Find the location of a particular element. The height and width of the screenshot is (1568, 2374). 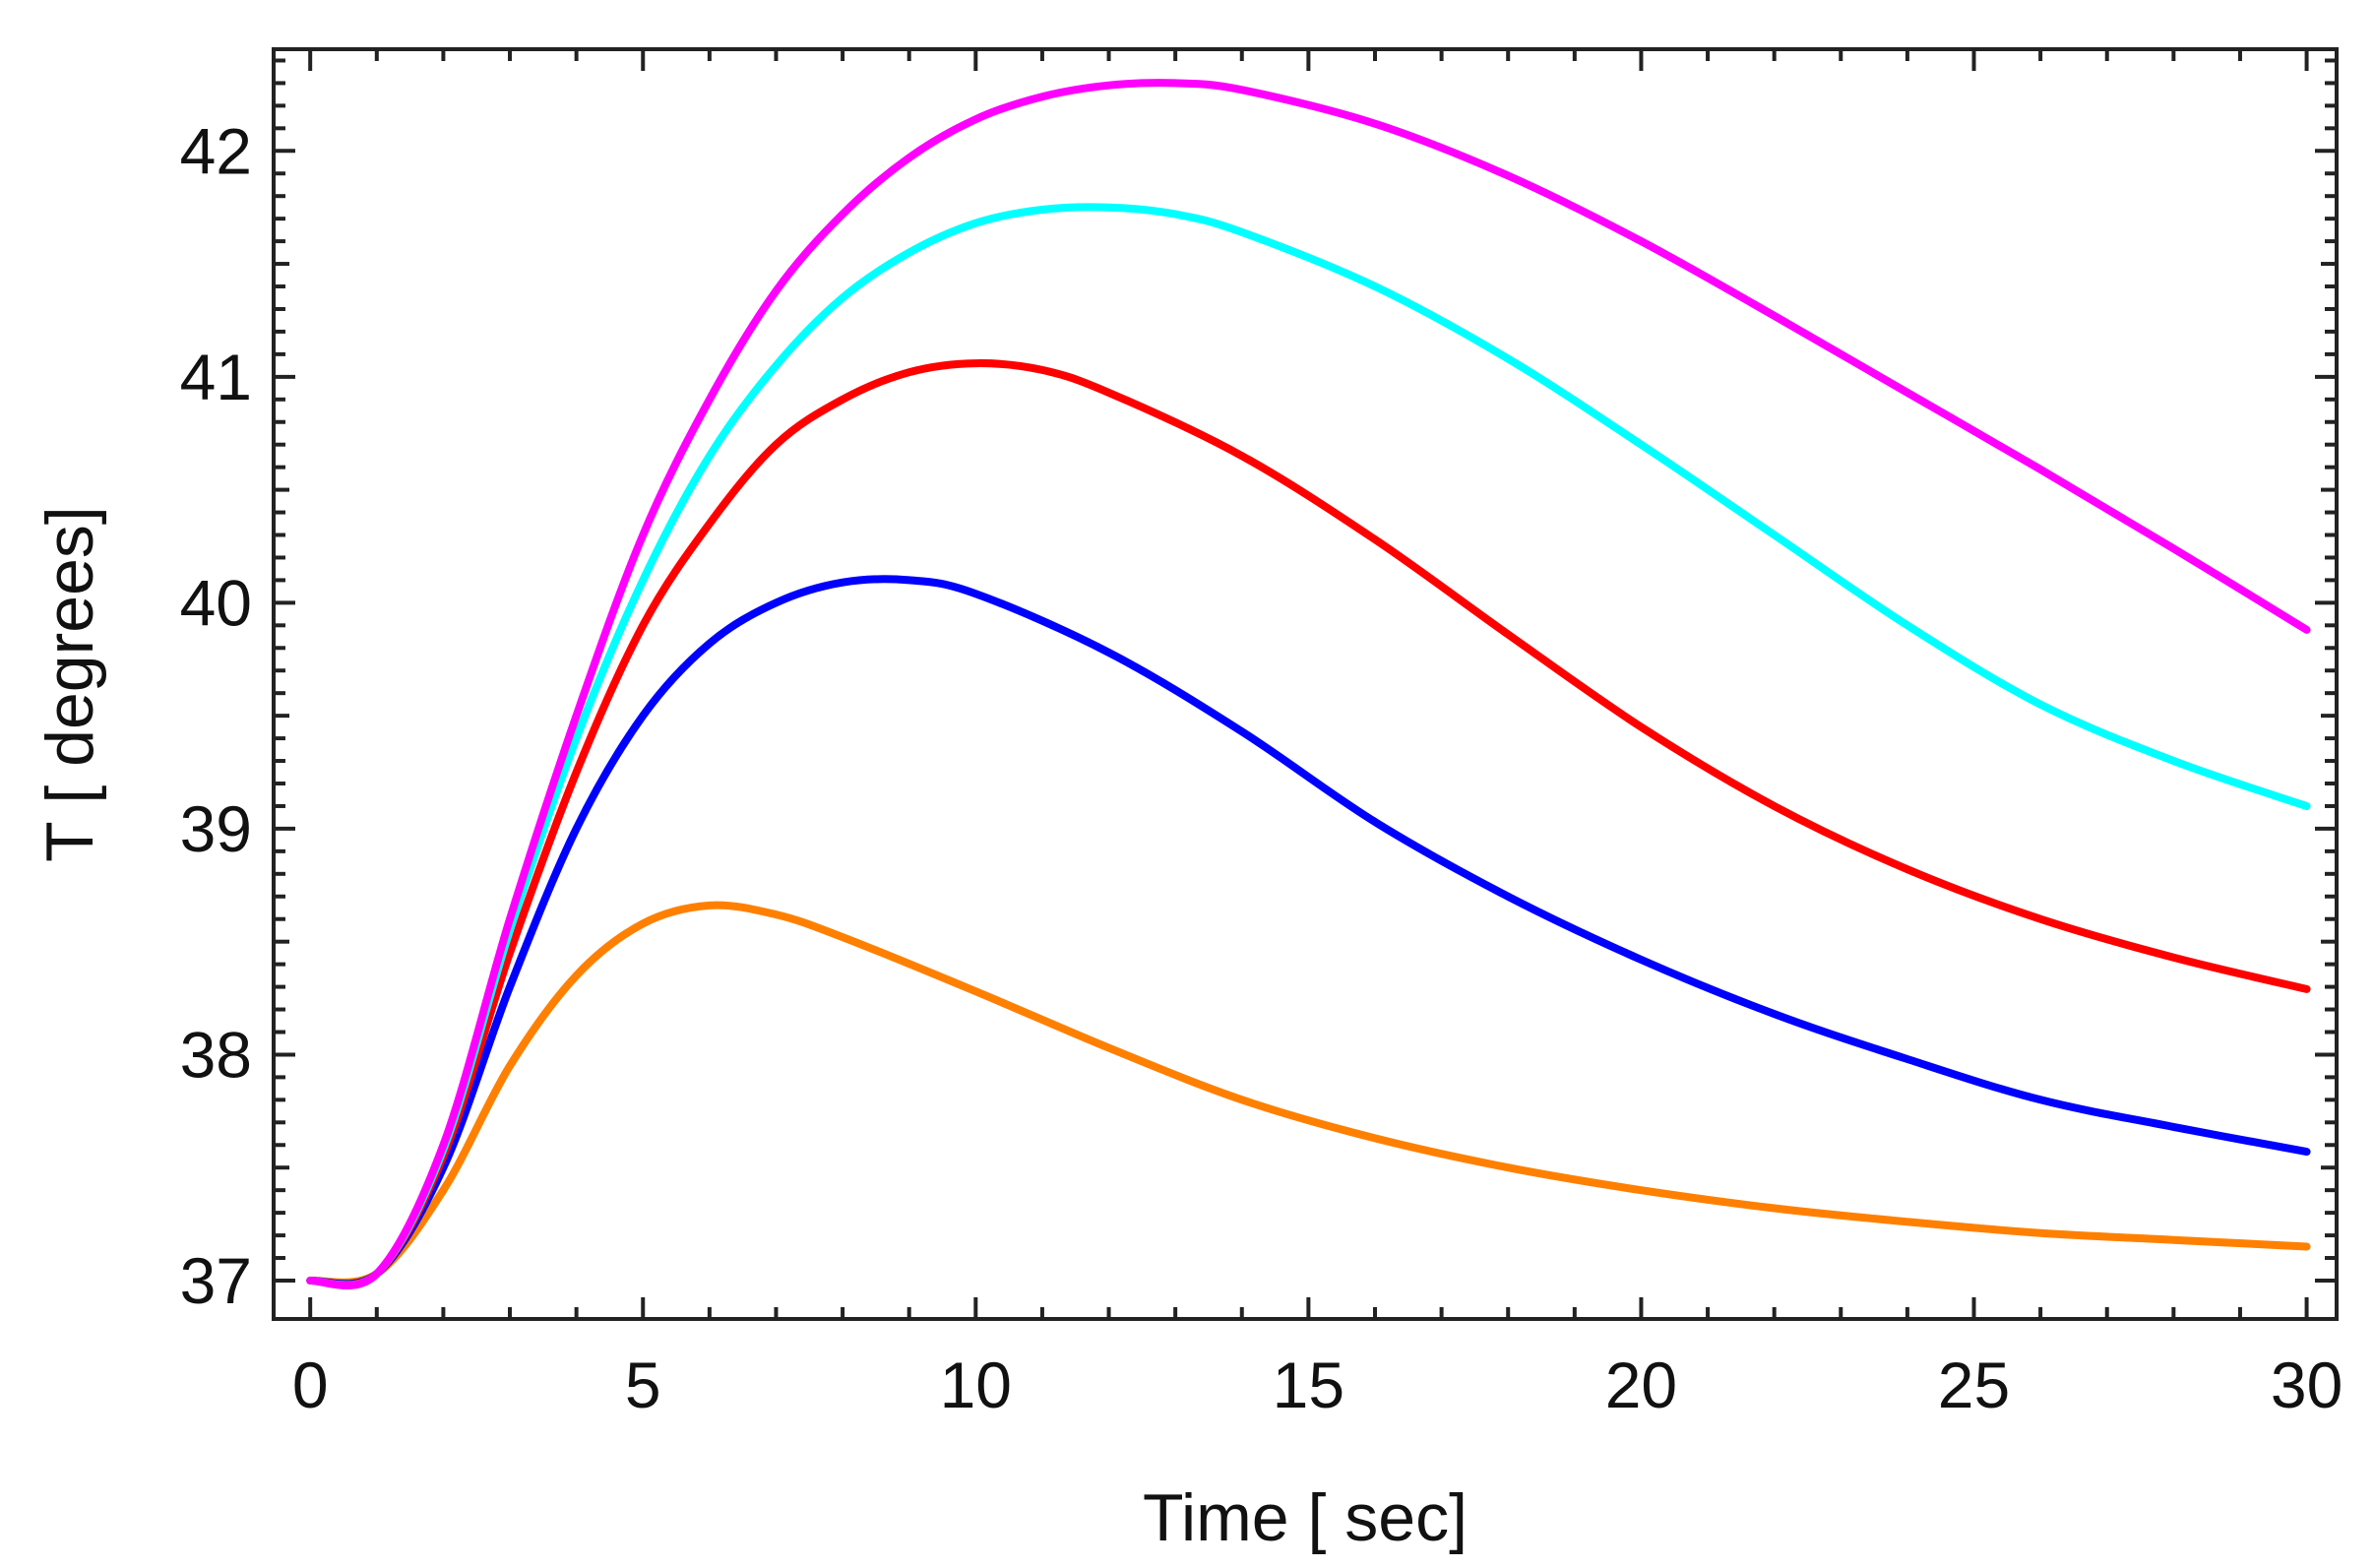

x-tick-label: 30 is located at coordinates (2307, 1384).